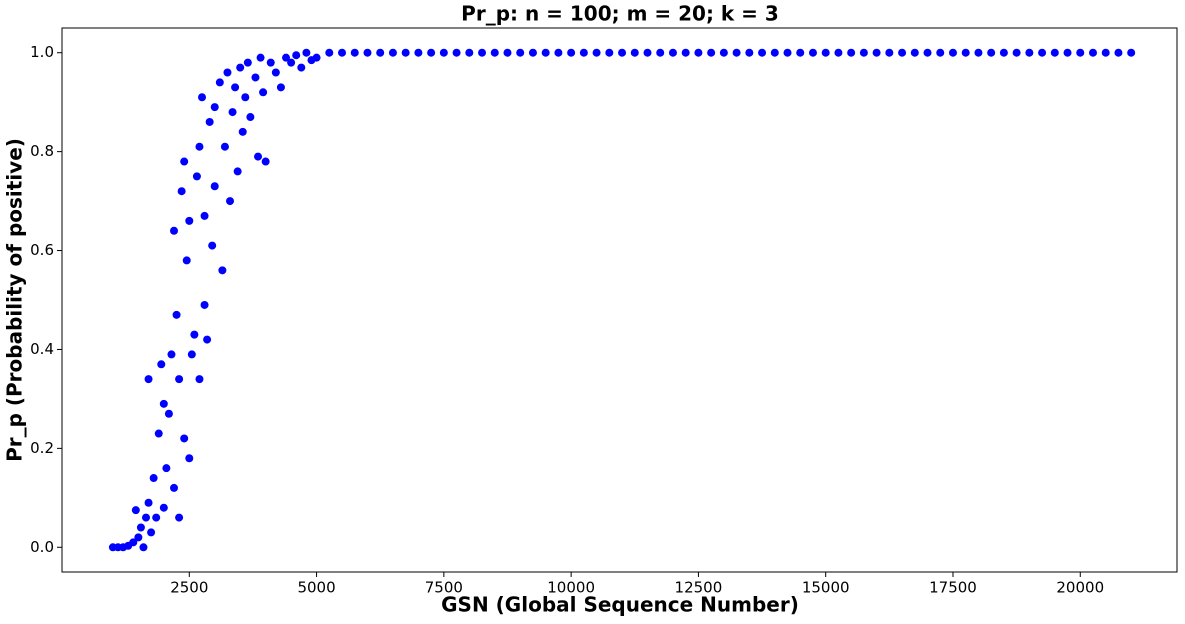 The image size is (1185, 624). I want to click on chart-title: Pr_p: n = 100; m = 20; k = 3, so click(620, 14).